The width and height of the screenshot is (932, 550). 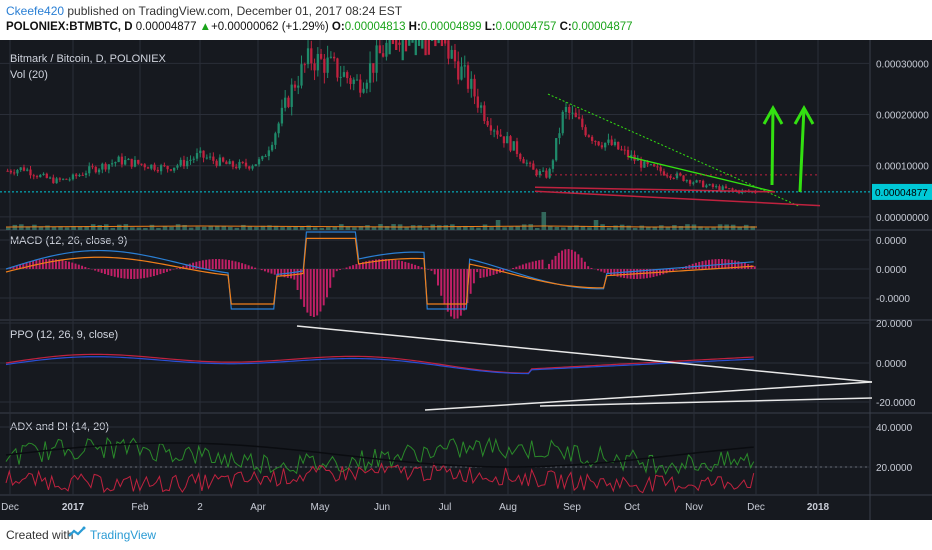 I want to click on ppo-upper-trendline, so click(x=584, y=354).